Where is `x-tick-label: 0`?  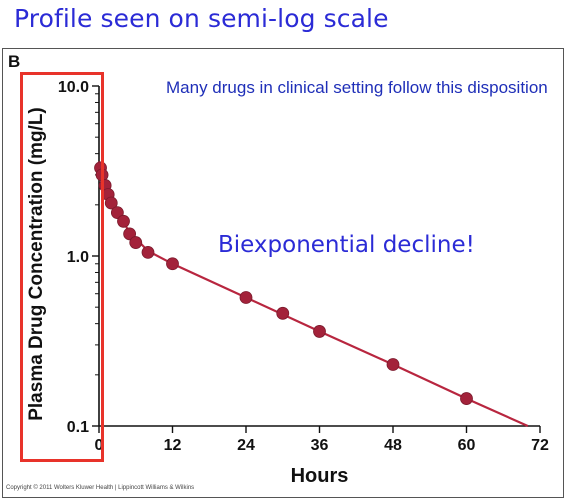 x-tick-label: 0 is located at coordinates (99, 445).